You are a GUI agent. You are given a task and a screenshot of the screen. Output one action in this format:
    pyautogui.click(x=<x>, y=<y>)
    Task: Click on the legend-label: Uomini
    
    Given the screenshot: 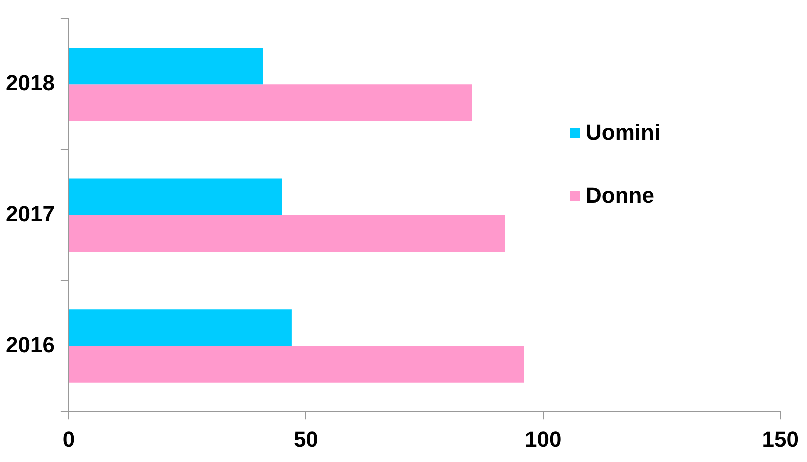 What is the action you would take?
    pyautogui.click(x=623, y=133)
    